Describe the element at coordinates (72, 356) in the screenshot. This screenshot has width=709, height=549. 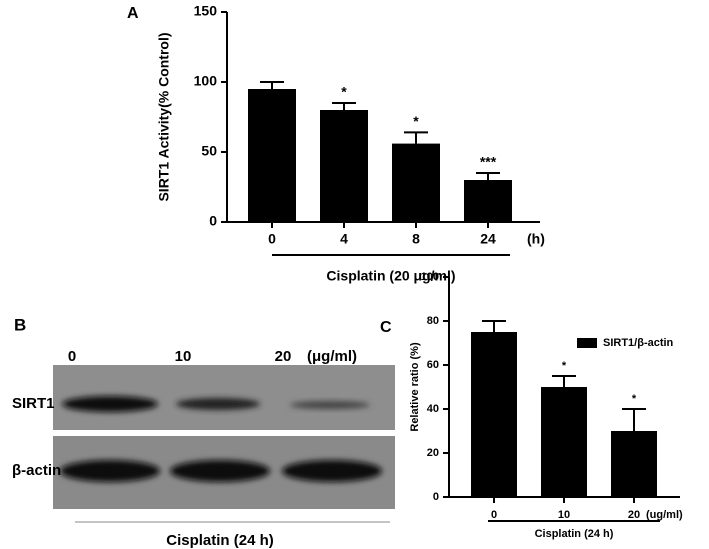
I see `lane-label: 0` at that location.